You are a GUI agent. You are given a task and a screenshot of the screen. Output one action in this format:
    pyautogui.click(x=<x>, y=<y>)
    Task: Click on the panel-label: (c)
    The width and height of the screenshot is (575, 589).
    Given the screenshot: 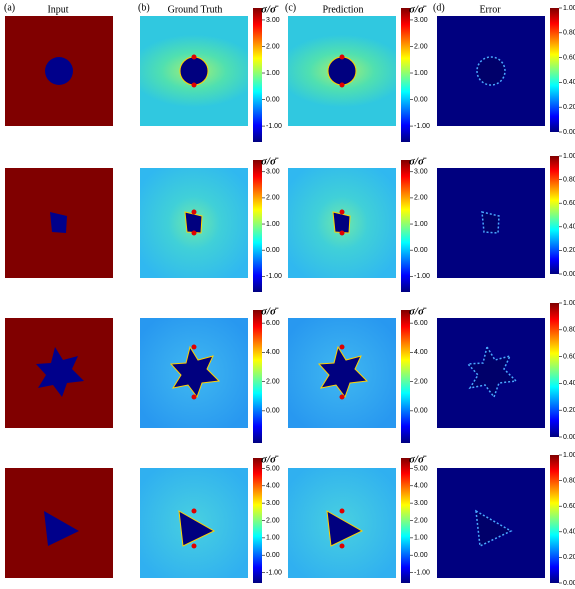 What is the action you would take?
    pyautogui.click(x=290, y=7)
    